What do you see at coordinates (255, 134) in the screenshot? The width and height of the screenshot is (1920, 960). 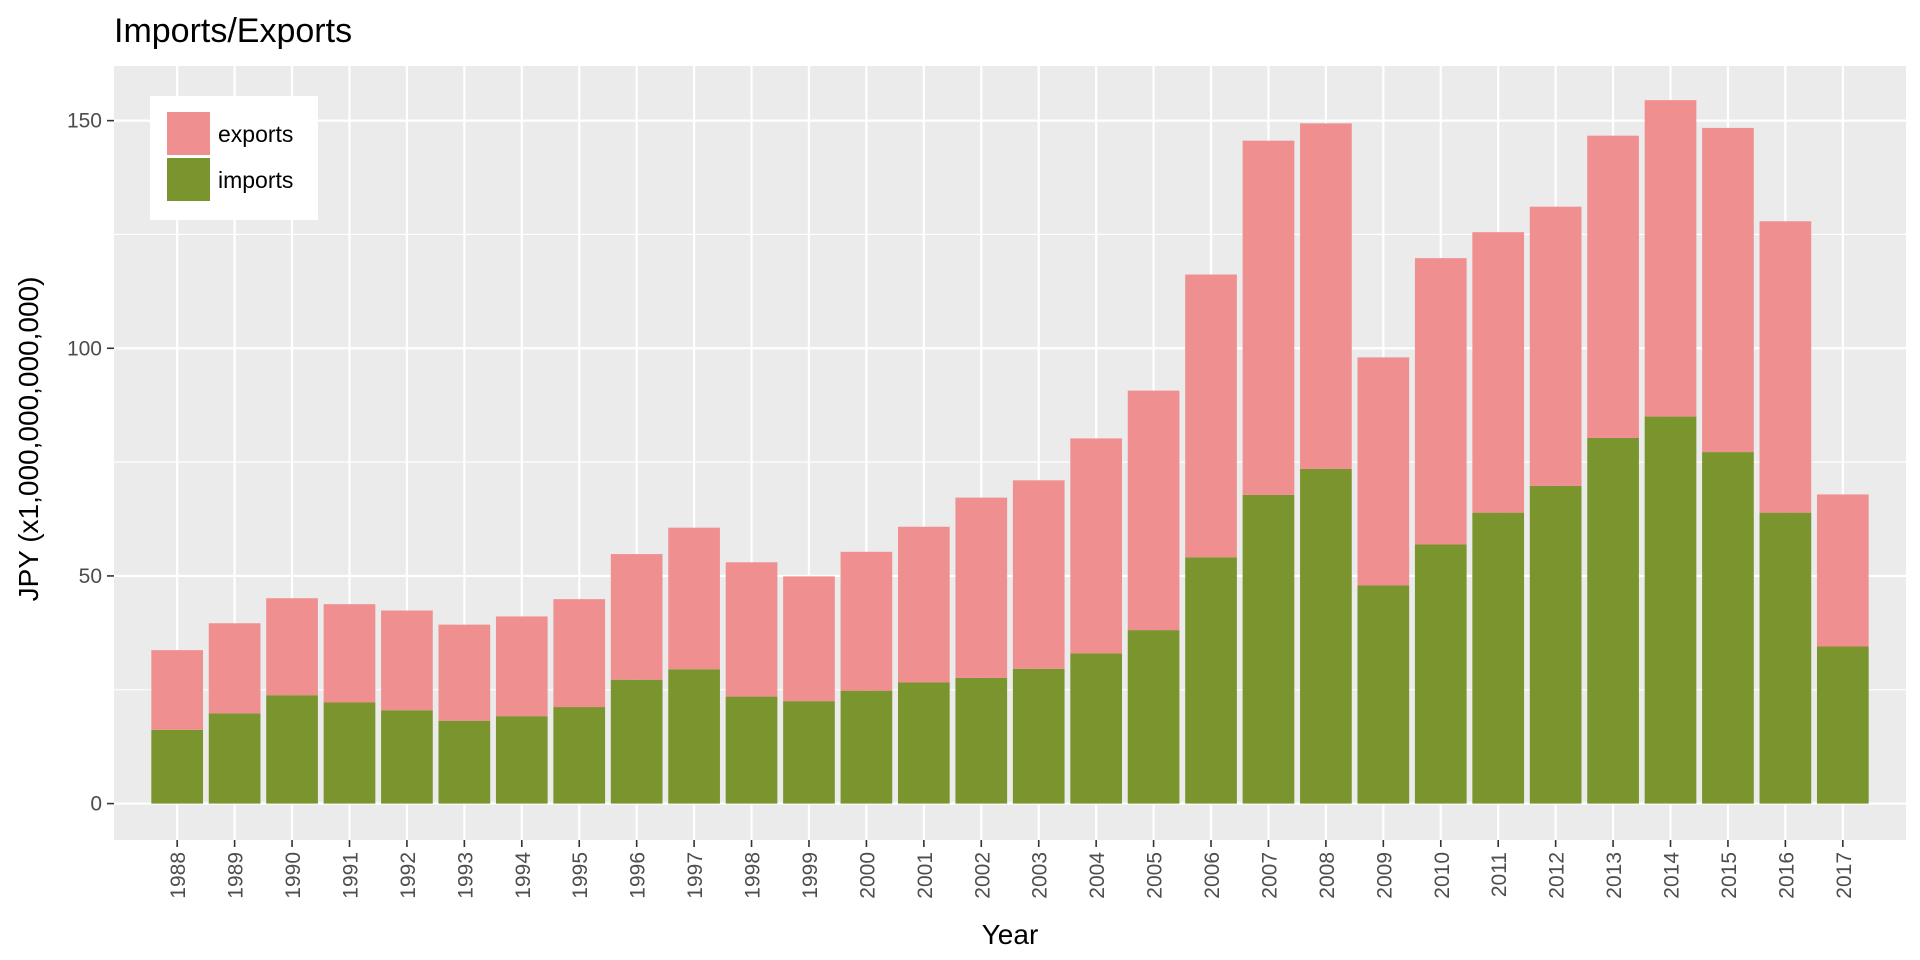 I see `legend-label-exports: exports` at bounding box center [255, 134].